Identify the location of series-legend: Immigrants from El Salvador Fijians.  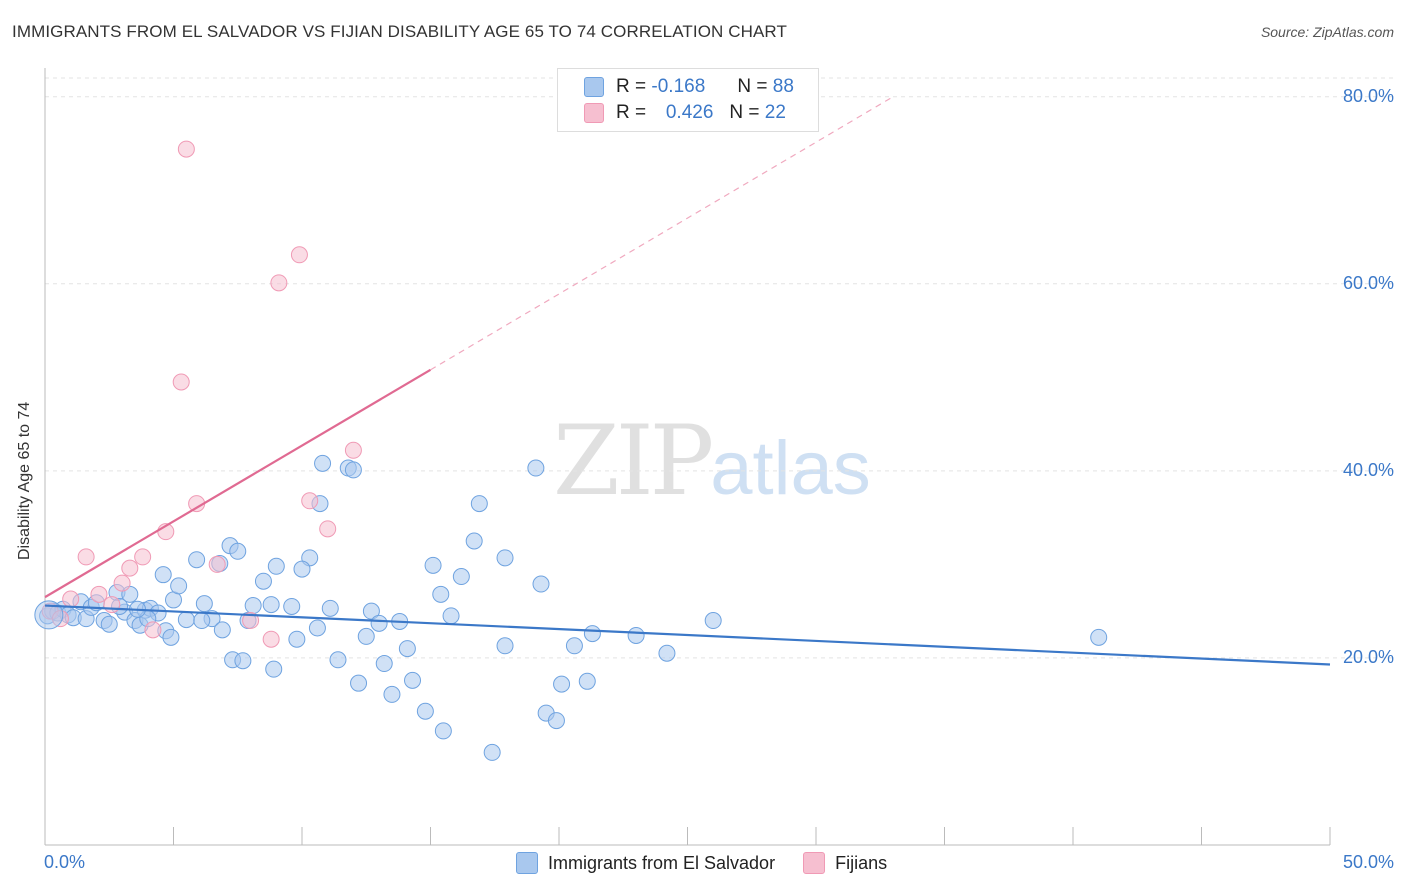
(715, 863).